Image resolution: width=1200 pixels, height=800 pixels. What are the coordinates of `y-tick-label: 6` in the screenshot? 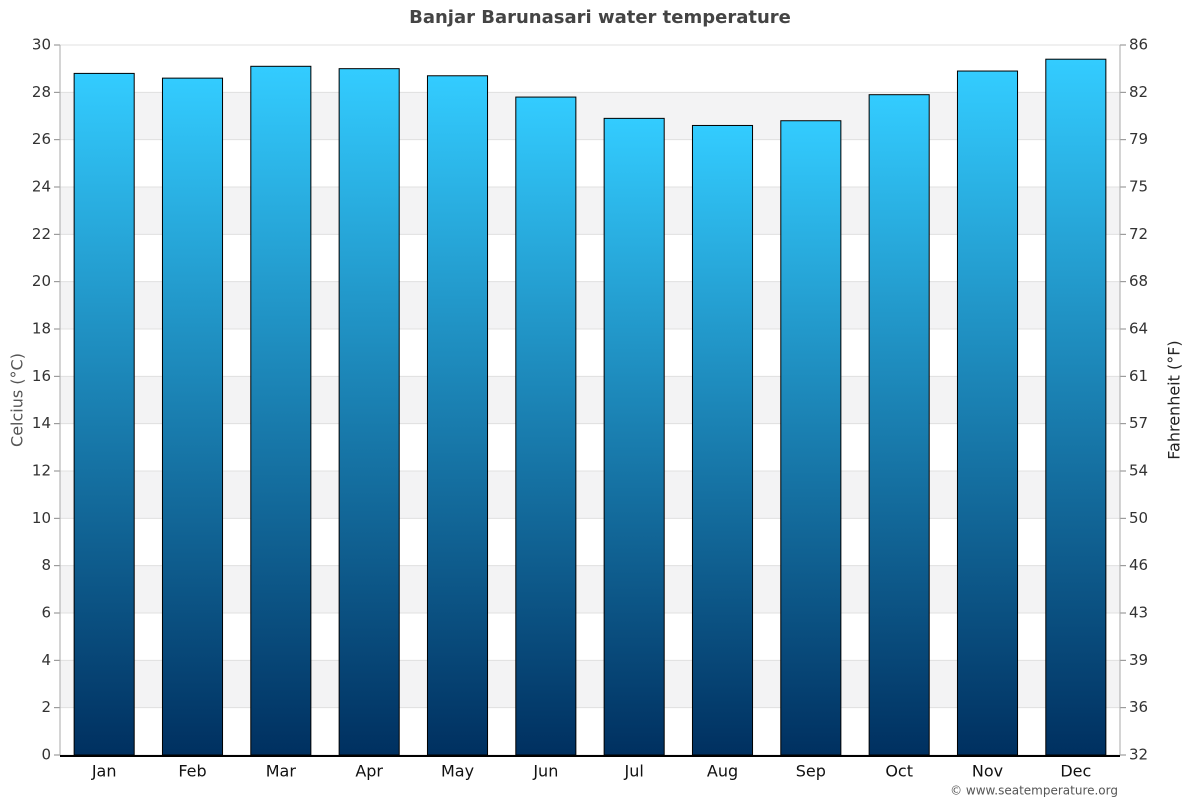 It's located at (46, 613).